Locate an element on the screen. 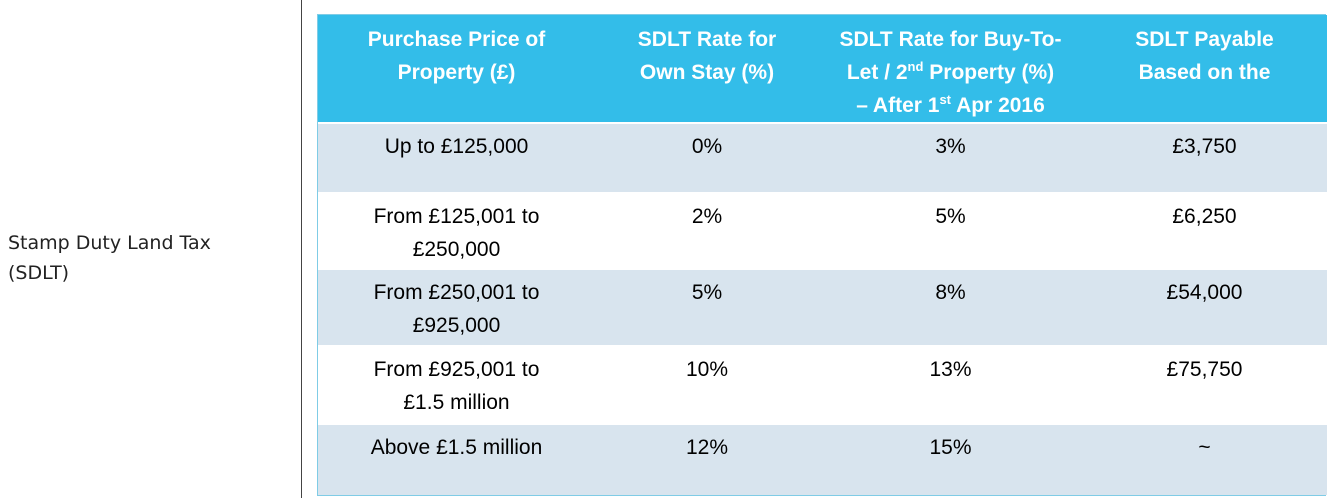 This screenshot has height=498, width=1327. cell-btl-rate: 3% is located at coordinates (950, 157).